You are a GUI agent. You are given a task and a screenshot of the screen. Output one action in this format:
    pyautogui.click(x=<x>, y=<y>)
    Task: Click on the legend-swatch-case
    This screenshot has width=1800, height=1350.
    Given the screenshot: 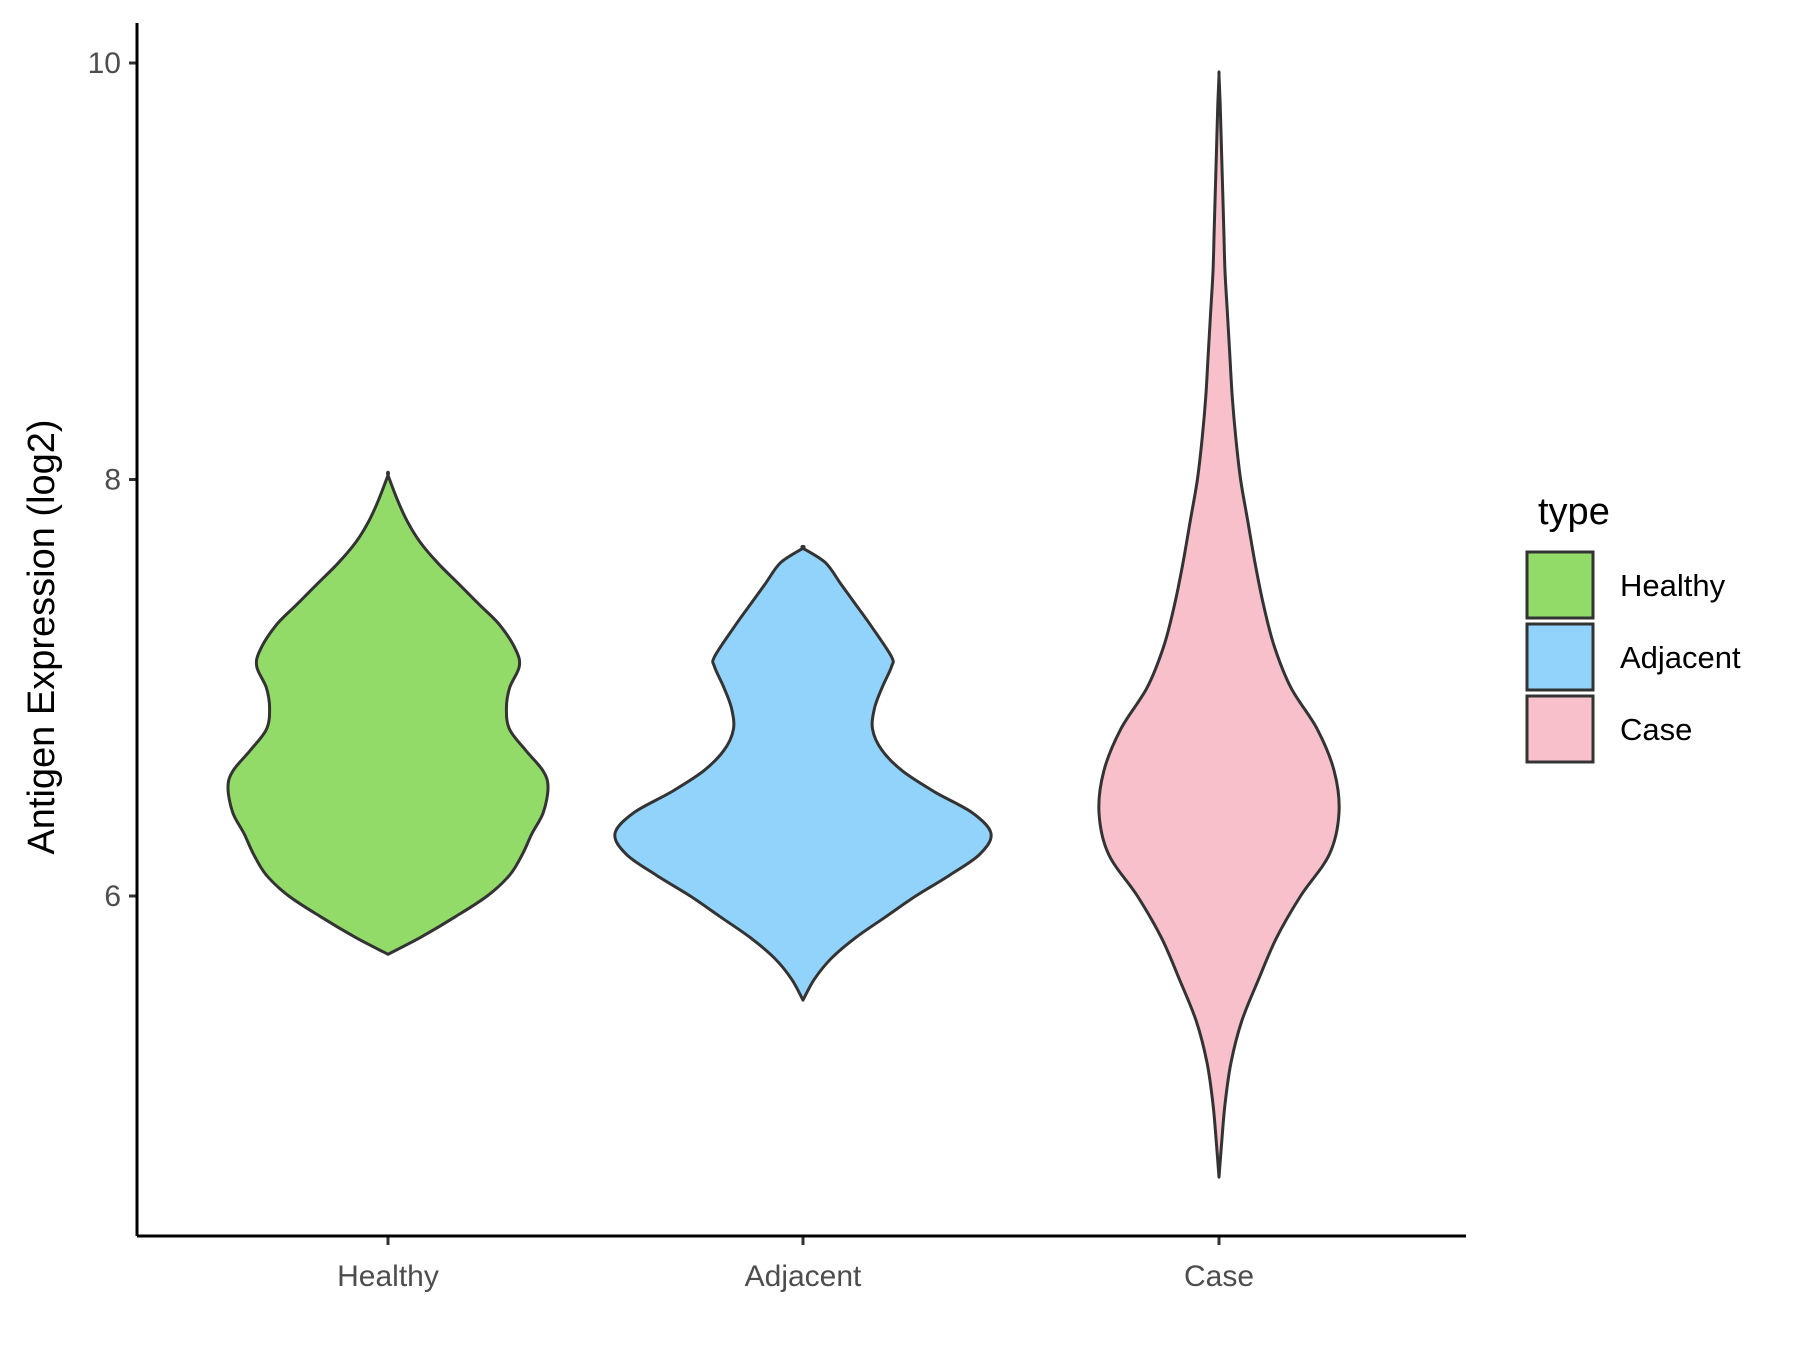 What is the action you would take?
    pyautogui.click(x=1560, y=729)
    